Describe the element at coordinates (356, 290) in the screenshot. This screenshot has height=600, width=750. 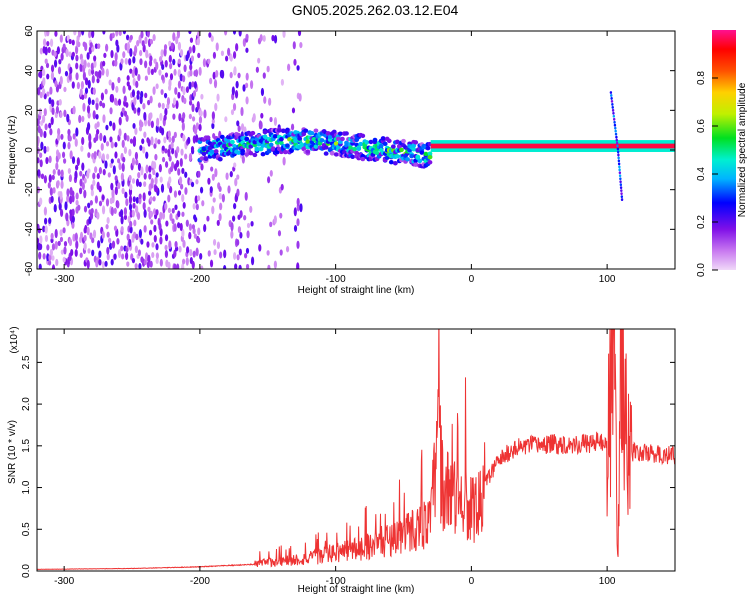
I see `spectrogram-x-label: Height of straight line (km)` at that location.